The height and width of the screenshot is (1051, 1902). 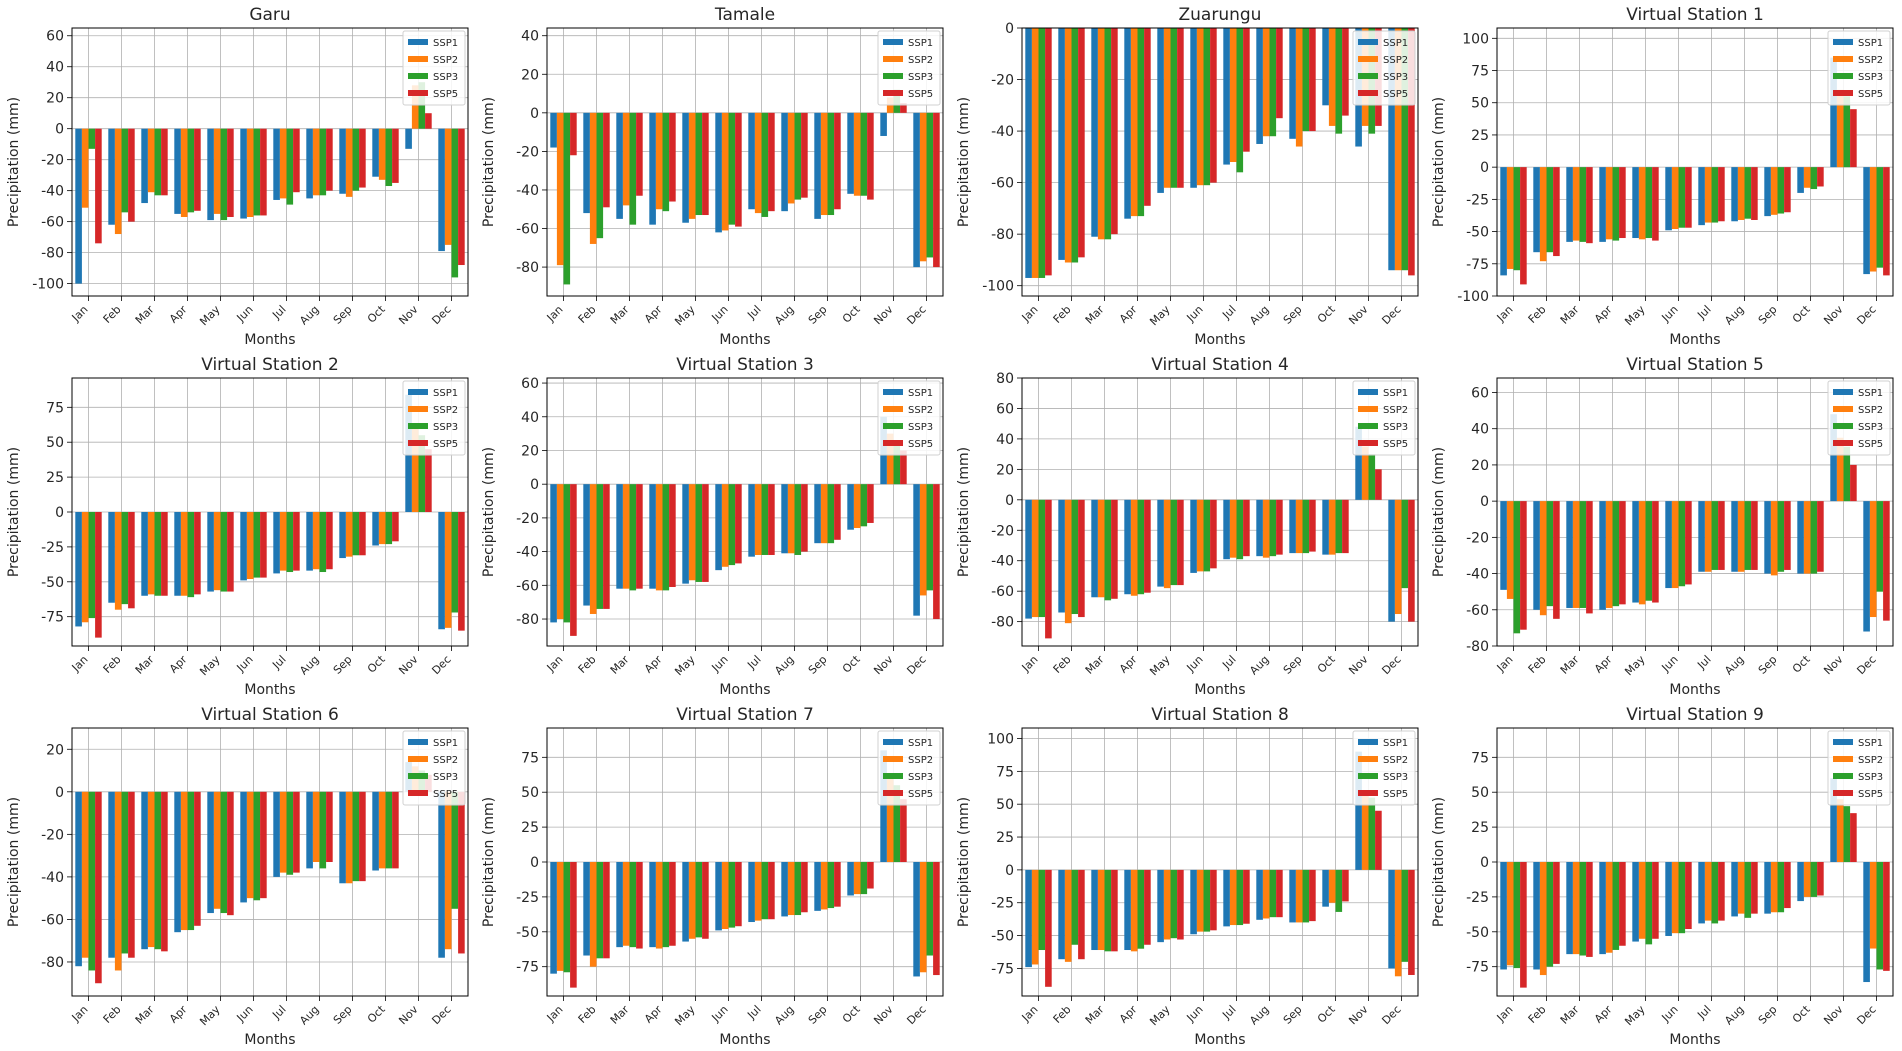 What do you see at coordinates (923, 917) in the screenshot?
I see `bar-ssp2-dec` at bounding box center [923, 917].